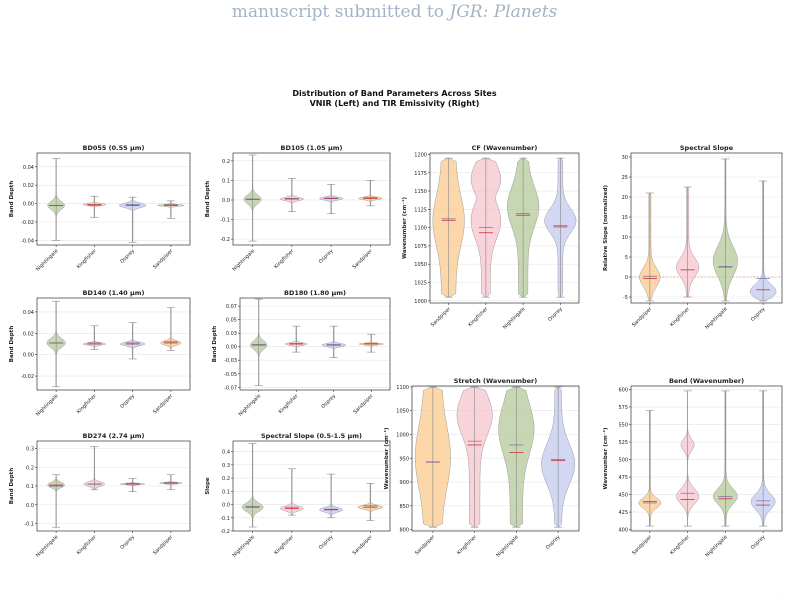 This screenshot has height=604, width=789. I want to click on y-tick-label: -5, so click(625, 298).